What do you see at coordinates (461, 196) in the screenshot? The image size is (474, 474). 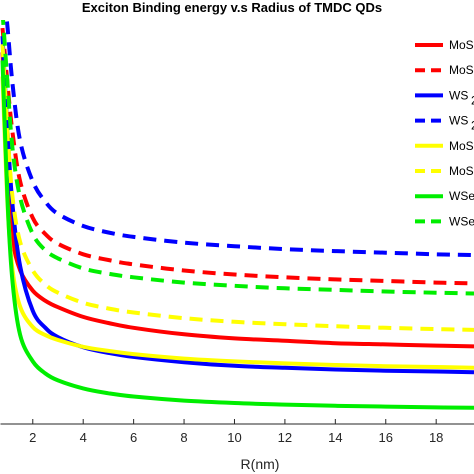 I see `legend-label-7: WSe` at bounding box center [461, 196].